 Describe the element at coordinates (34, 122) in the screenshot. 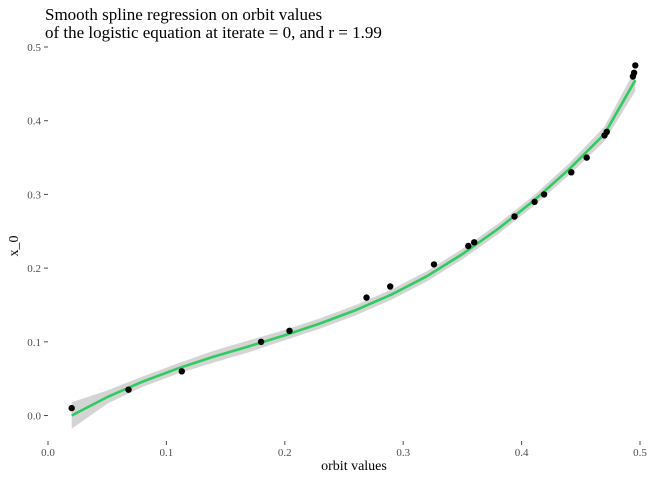

I see `y-tick-label: 0.4` at that location.